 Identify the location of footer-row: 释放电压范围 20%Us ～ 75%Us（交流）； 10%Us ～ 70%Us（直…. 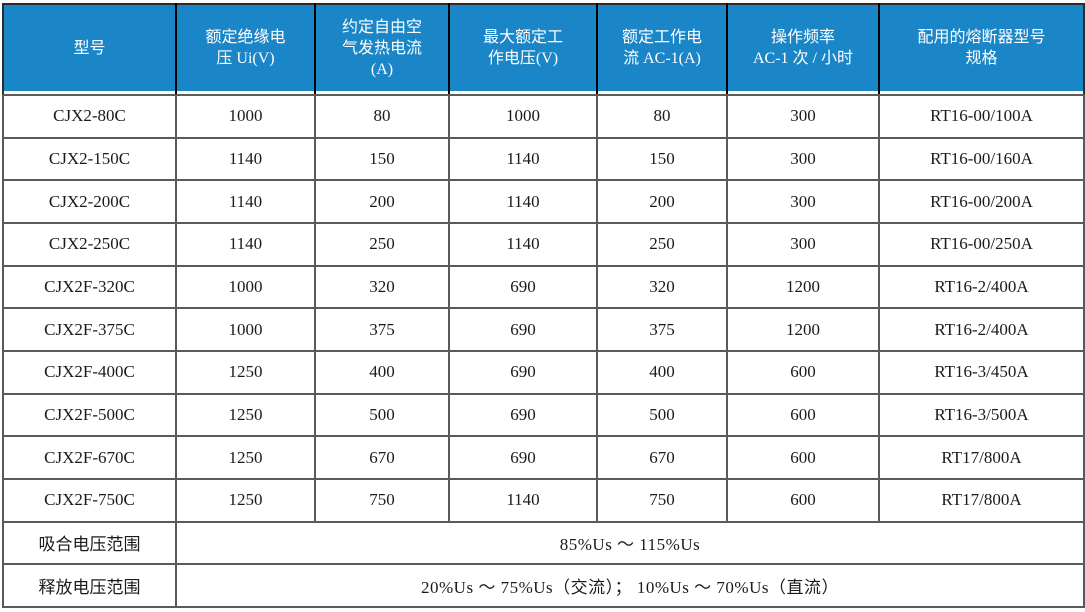
(543, 585).